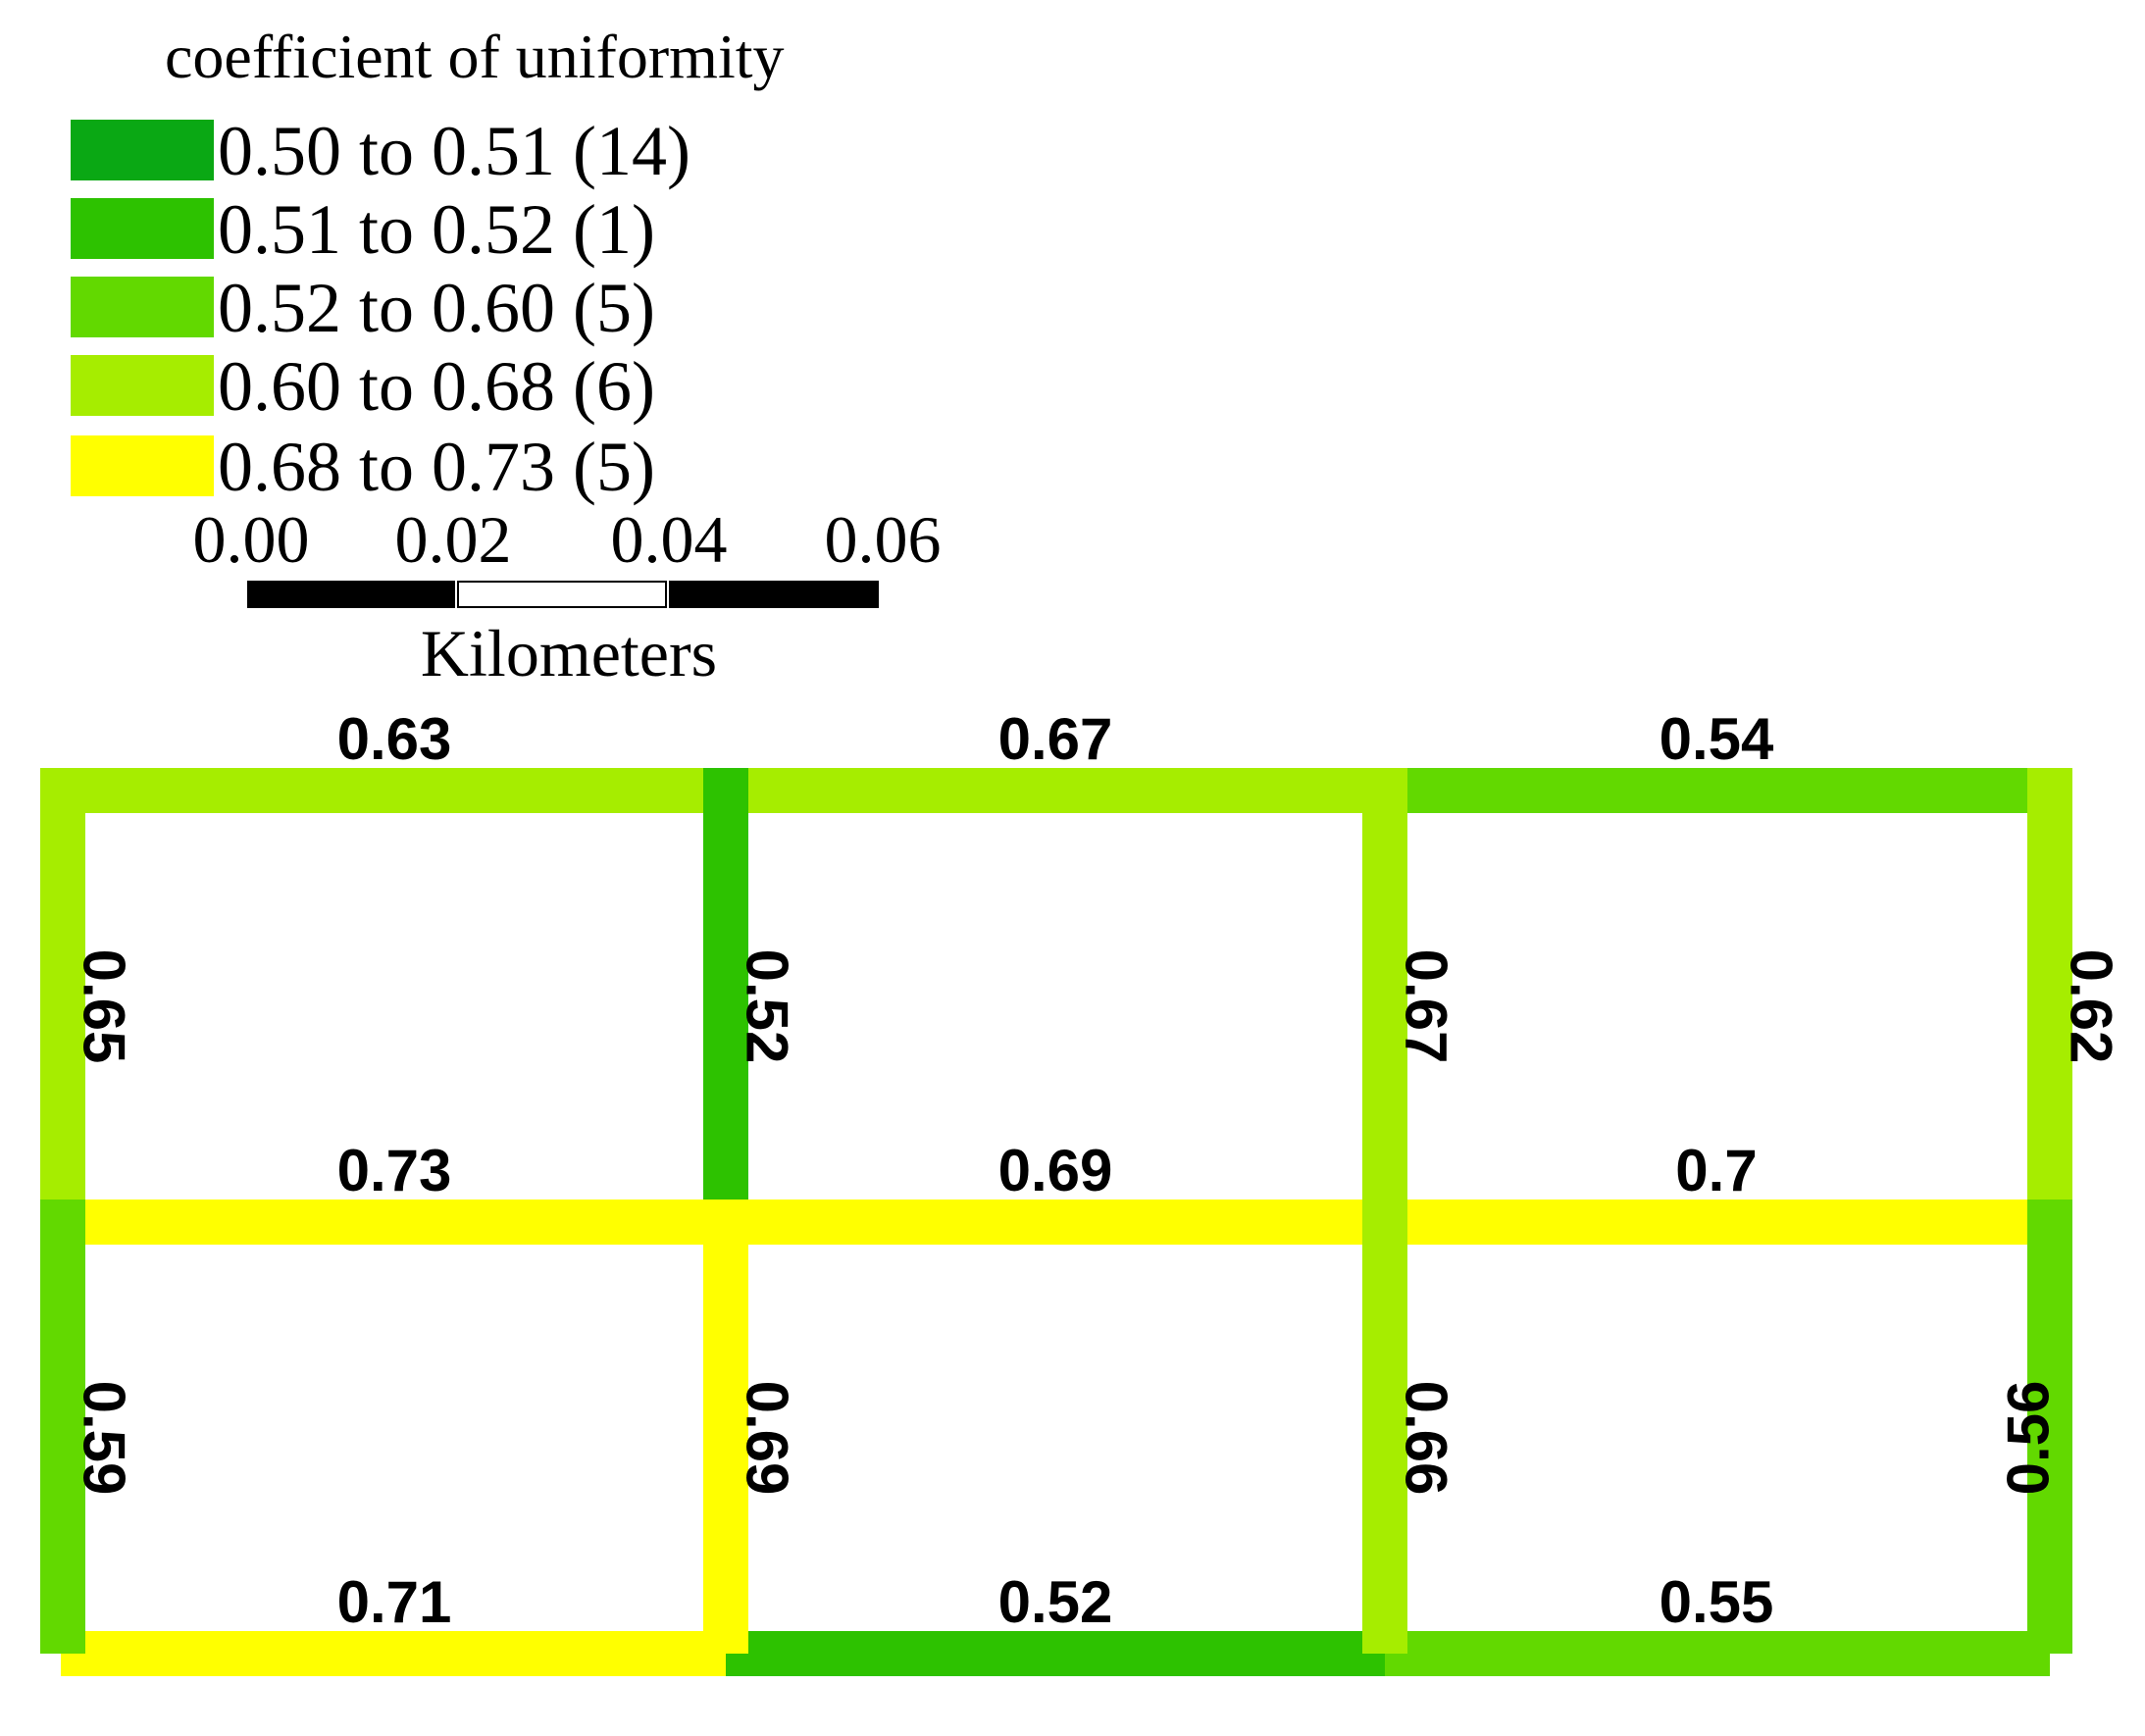 This screenshot has width=2145, height=1736. Describe the element at coordinates (437, 230) in the screenshot. I see `legend-label: 0.51 to 0.52 (1)` at that location.